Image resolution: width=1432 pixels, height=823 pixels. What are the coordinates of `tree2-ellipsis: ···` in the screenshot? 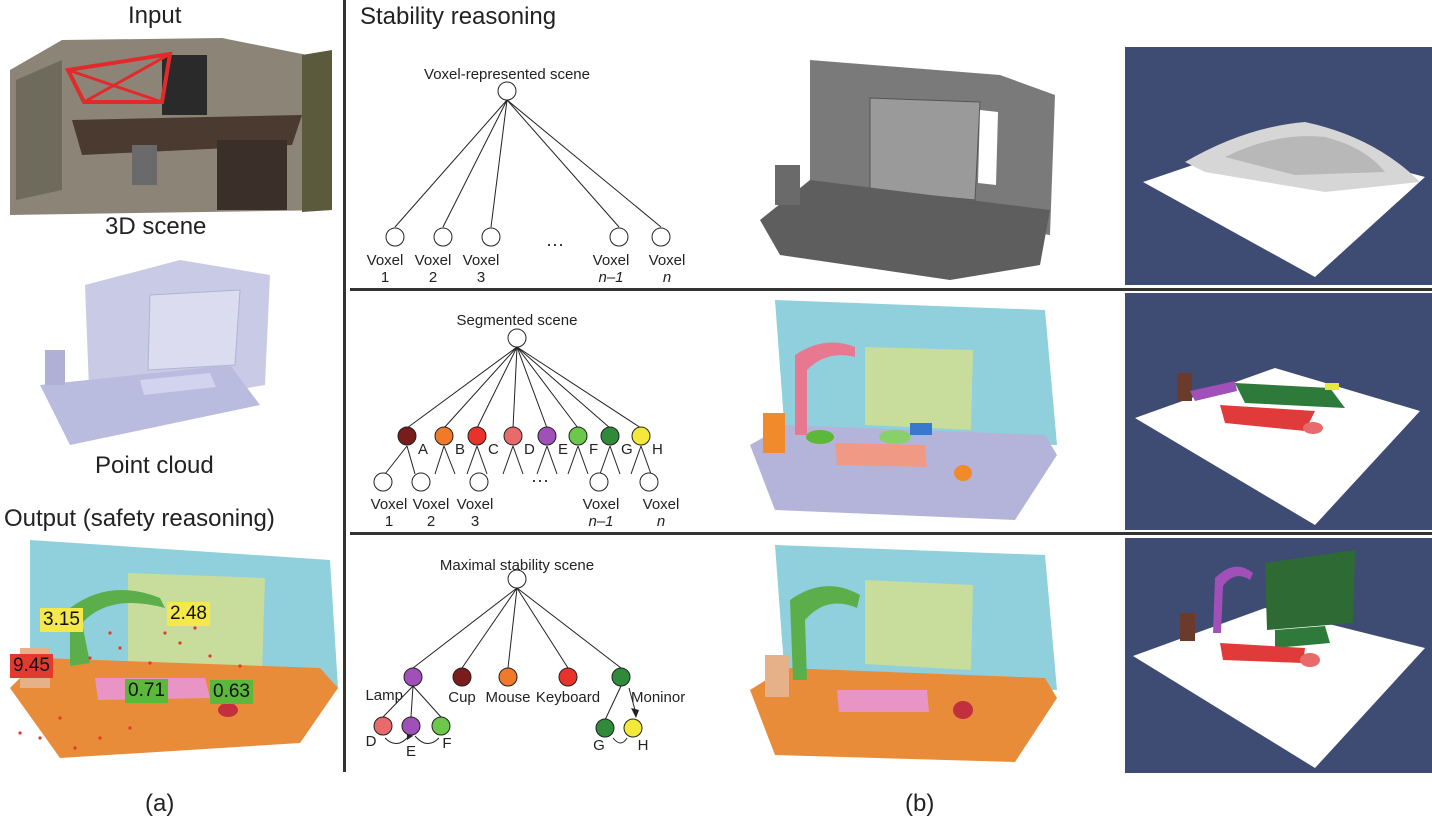 It's located at (540, 480).